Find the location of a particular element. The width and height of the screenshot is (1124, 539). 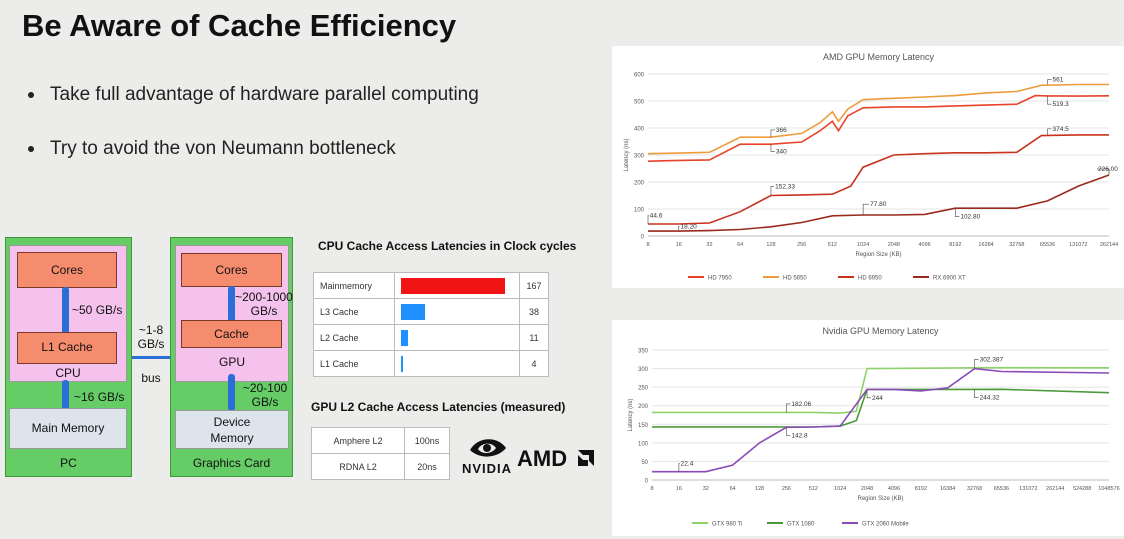

x-tick-label: 524288 is located at coordinates (1082, 489).